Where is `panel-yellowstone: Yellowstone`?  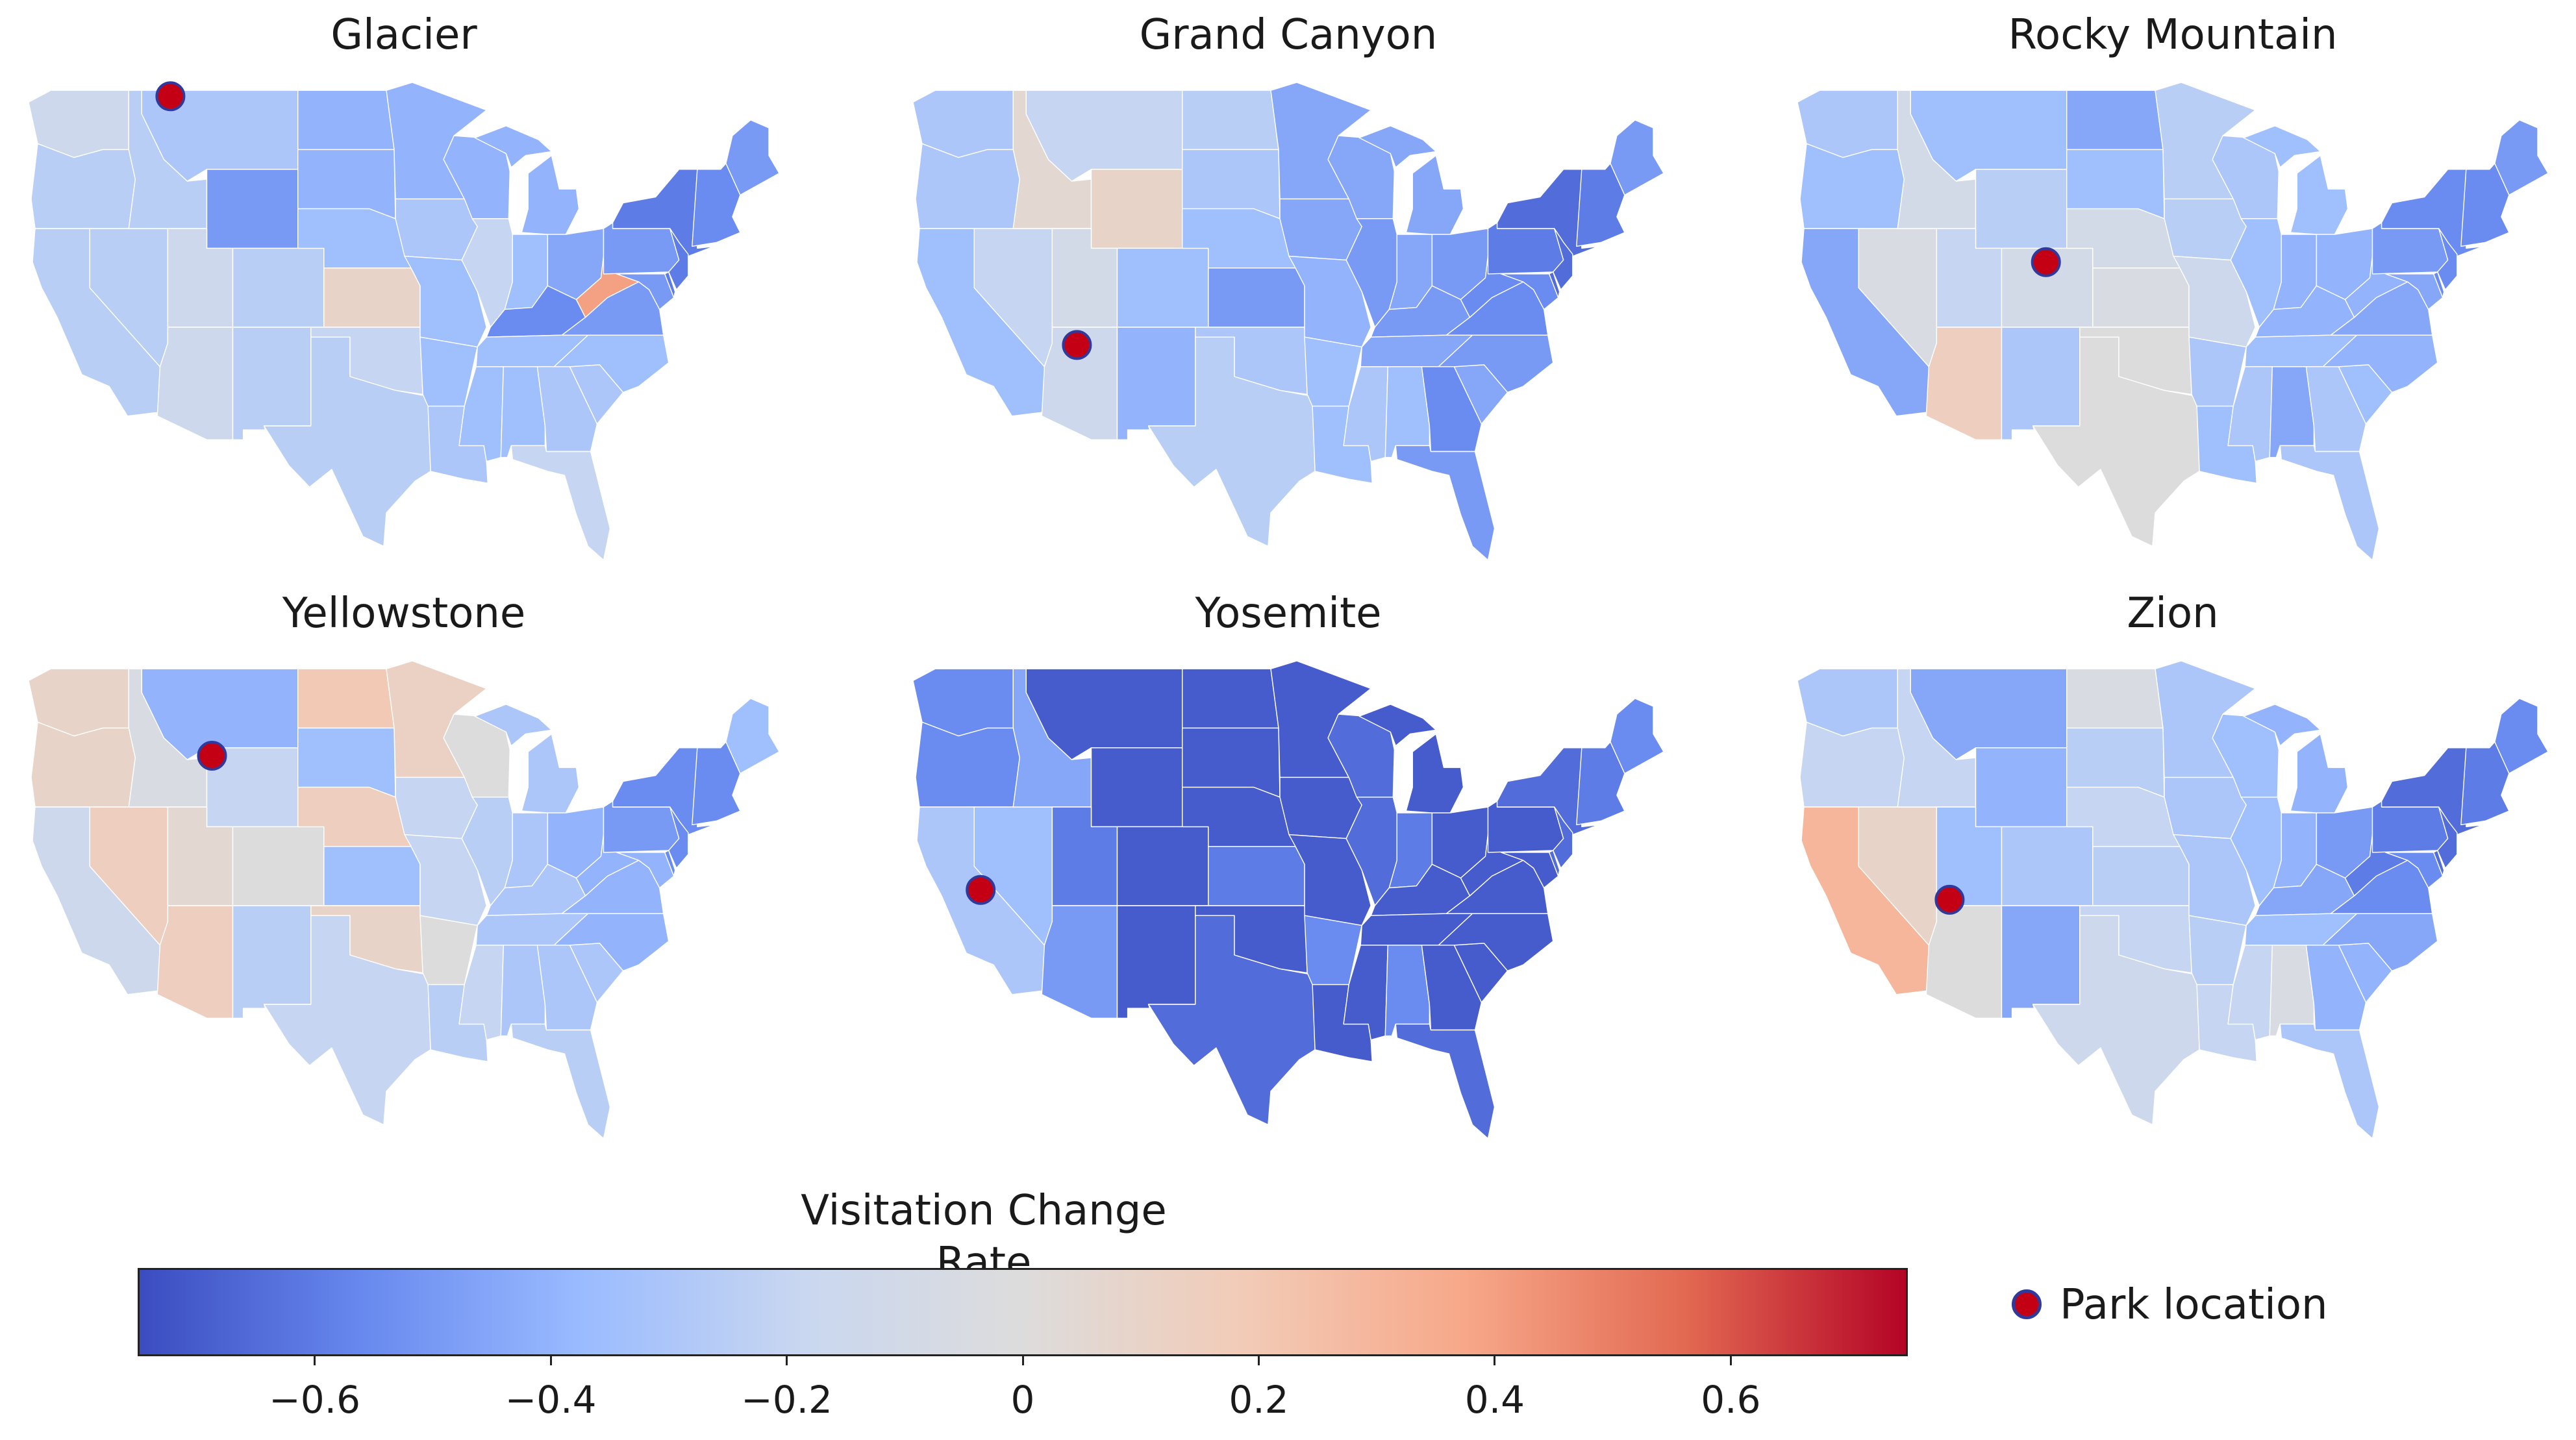
panel-yellowstone: Yellowstone is located at coordinates (404, 873).